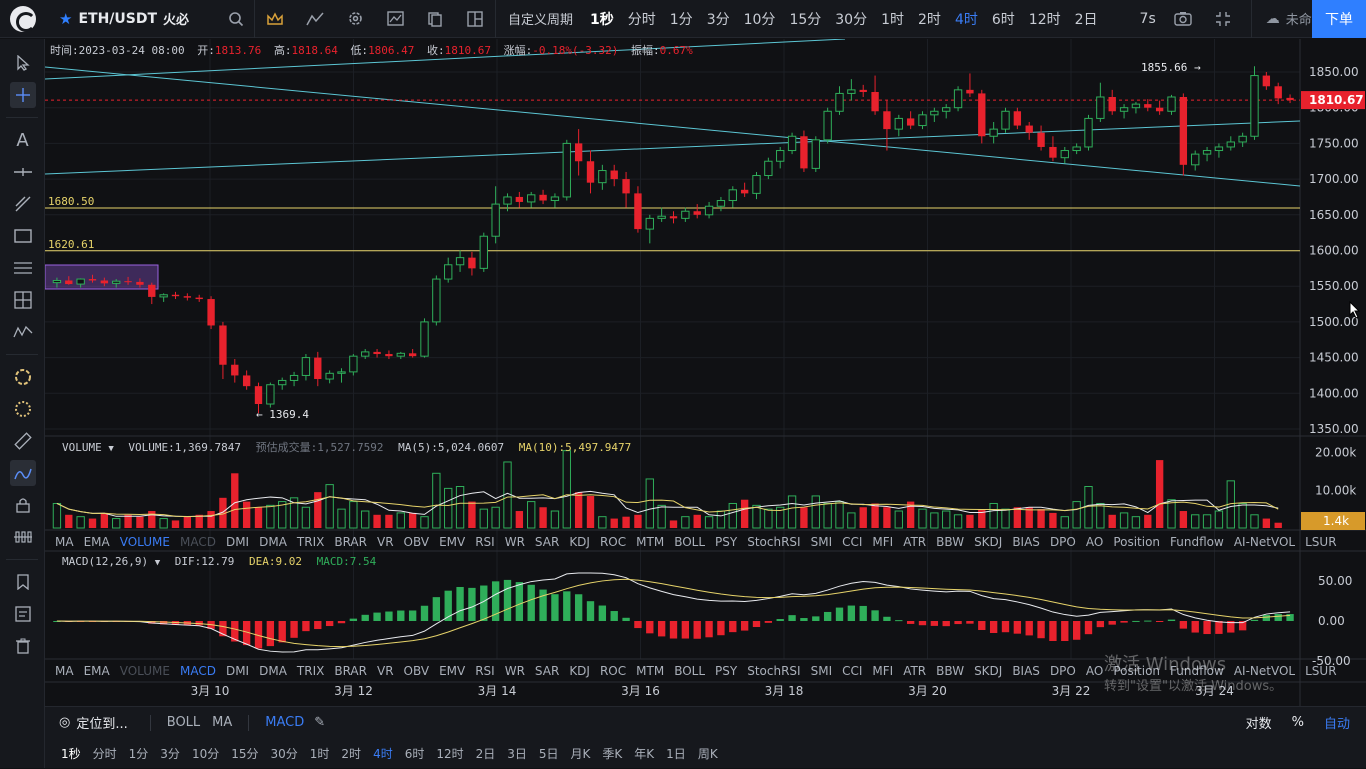 The width and height of the screenshot is (1366, 769). Describe the element at coordinates (1183, 19) in the screenshot. I see `camera-icon` at that location.